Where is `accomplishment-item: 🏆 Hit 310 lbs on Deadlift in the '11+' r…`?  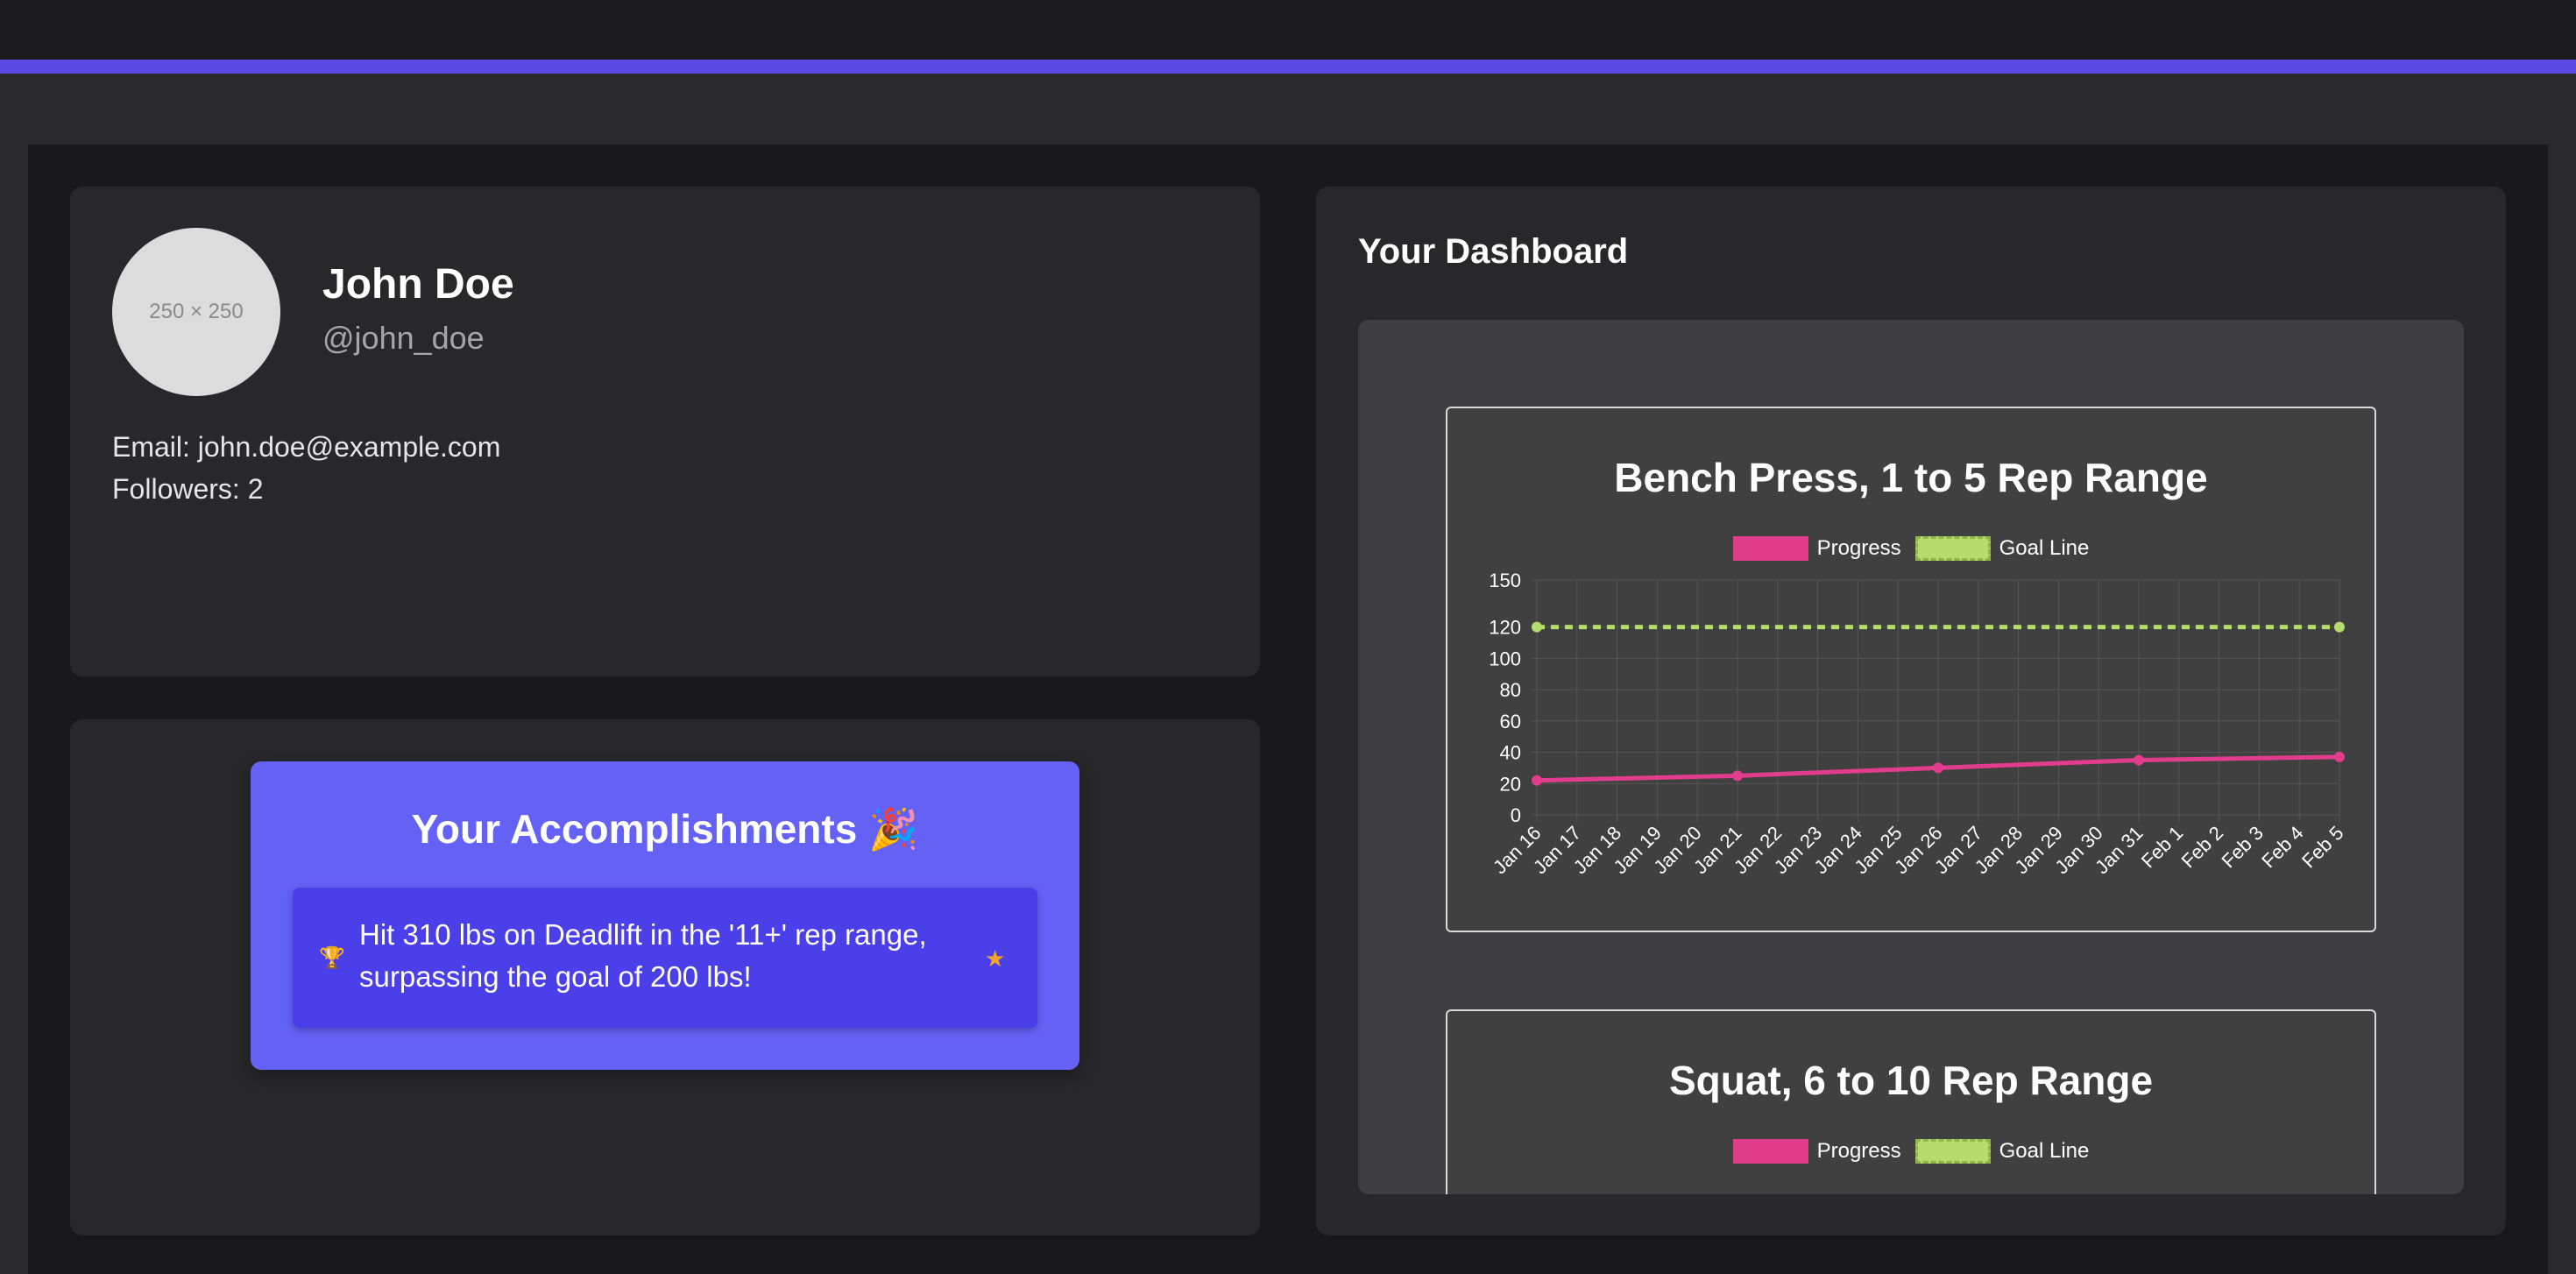
accomplishment-item: 🏆 Hit 310 lbs on Deadlift in the '11+' r… is located at coordinates (665, 958).